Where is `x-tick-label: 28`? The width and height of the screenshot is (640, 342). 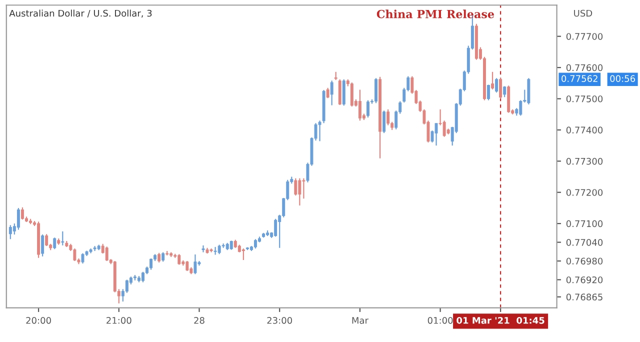 x-tick-label: 28 is located at coordinates (199, 320).